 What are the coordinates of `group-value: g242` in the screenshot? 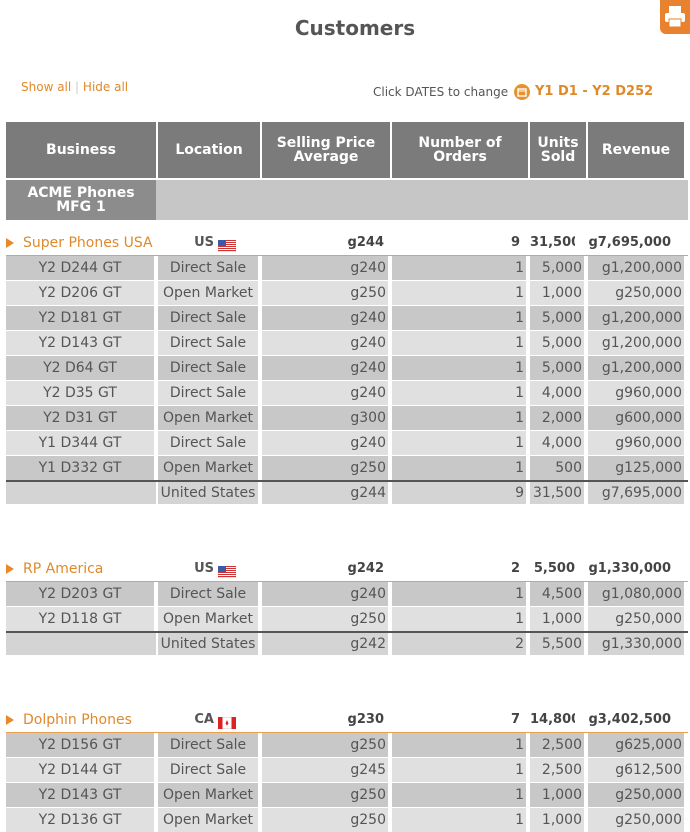 It's located at (365, 568).